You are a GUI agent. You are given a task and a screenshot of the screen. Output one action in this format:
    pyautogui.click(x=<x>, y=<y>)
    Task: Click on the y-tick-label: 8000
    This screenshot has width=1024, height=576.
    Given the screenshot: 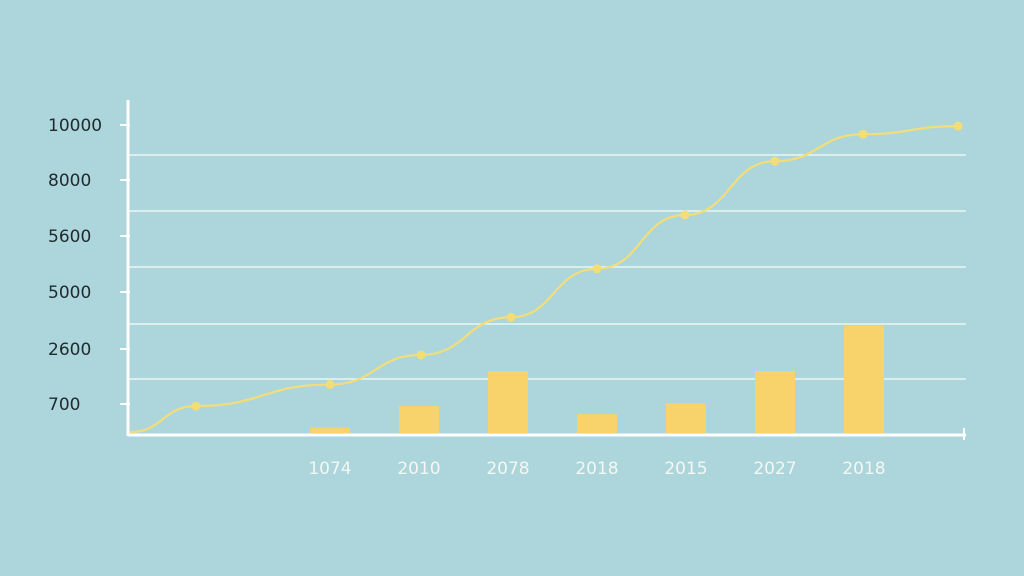 What is the action you would take?
    pyautogui.click(x=69, y=181)
    